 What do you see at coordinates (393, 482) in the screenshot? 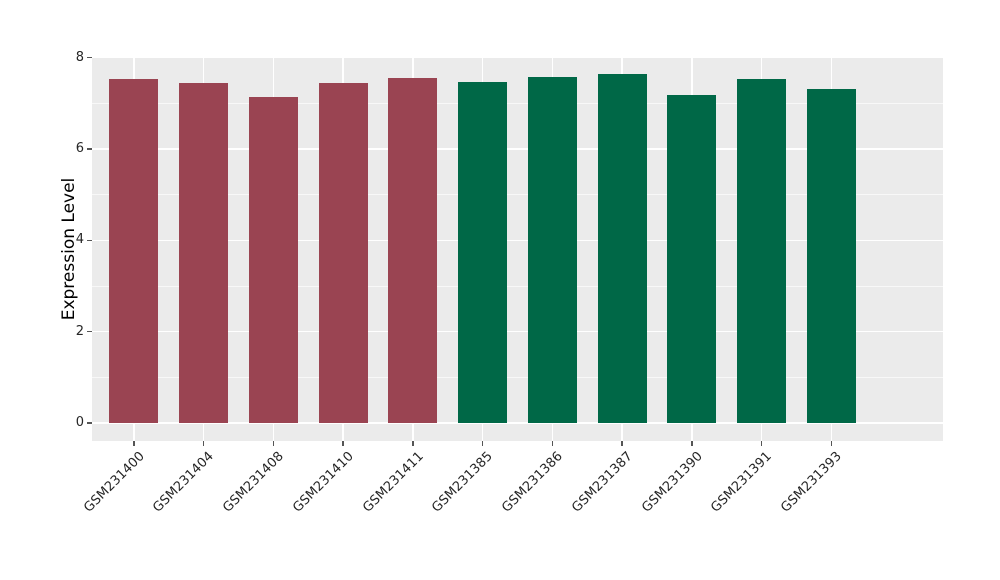
I see `x-tick-label-GSM231411: GSM231411` at bounding box center [393, 482].